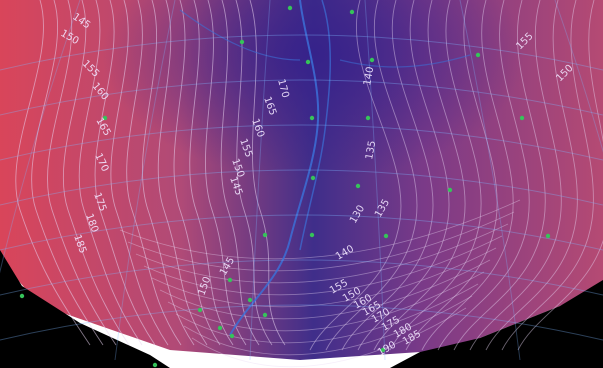  What do you see at coordinates (496, 324) in the screenshot?
I see `void-right` at bounding box center [496, 324].